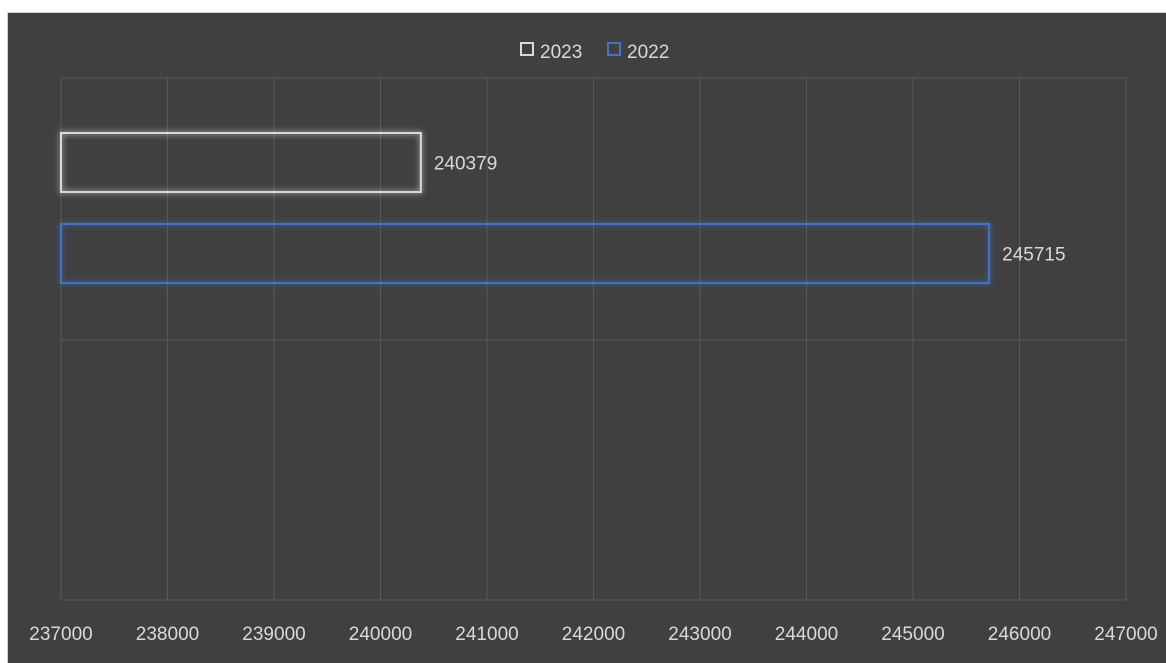 The height and width of the screenshot is (663, 1166). What do you see at coordinates (912, 634) in the screenshot?
I see `x-tick-label-245000: 245000` at bounding box center [912, 634].